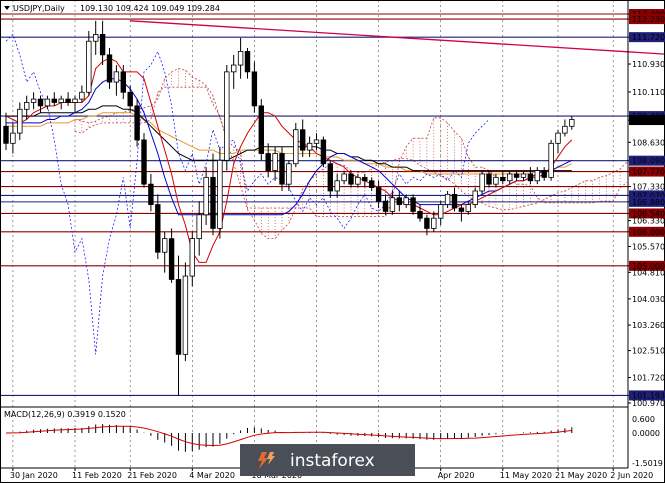 Image resolution: width=665 pixels, height=483 pixels. I want to click on time-label: 11 May 2020, so click(526, 474).